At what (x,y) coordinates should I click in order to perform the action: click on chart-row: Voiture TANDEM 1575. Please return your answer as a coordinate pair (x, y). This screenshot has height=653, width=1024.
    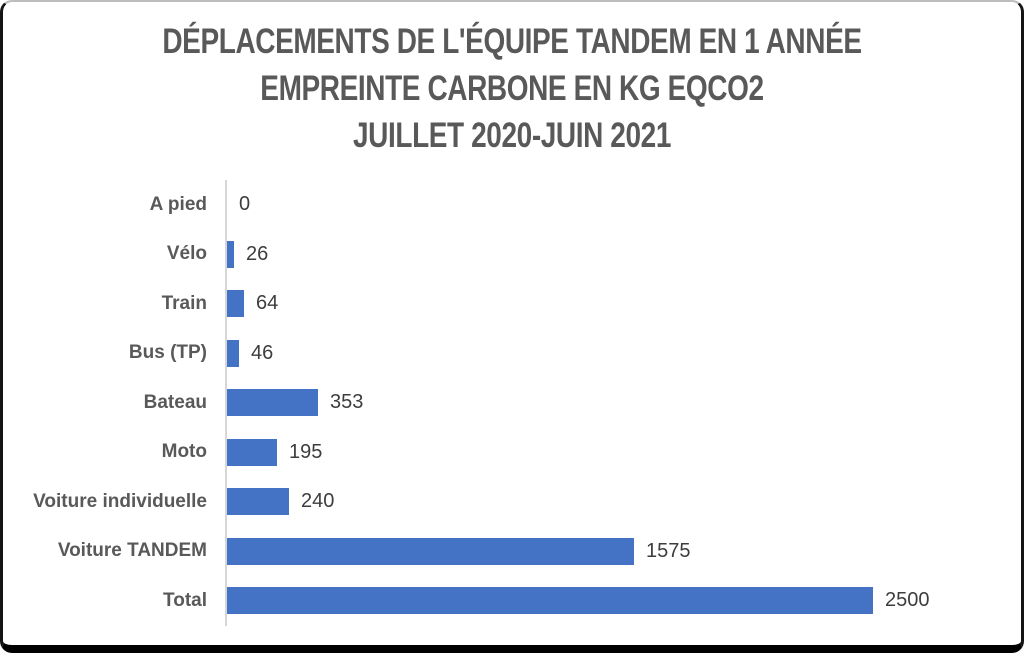
    Looking at the image, I should click on (512, 552).